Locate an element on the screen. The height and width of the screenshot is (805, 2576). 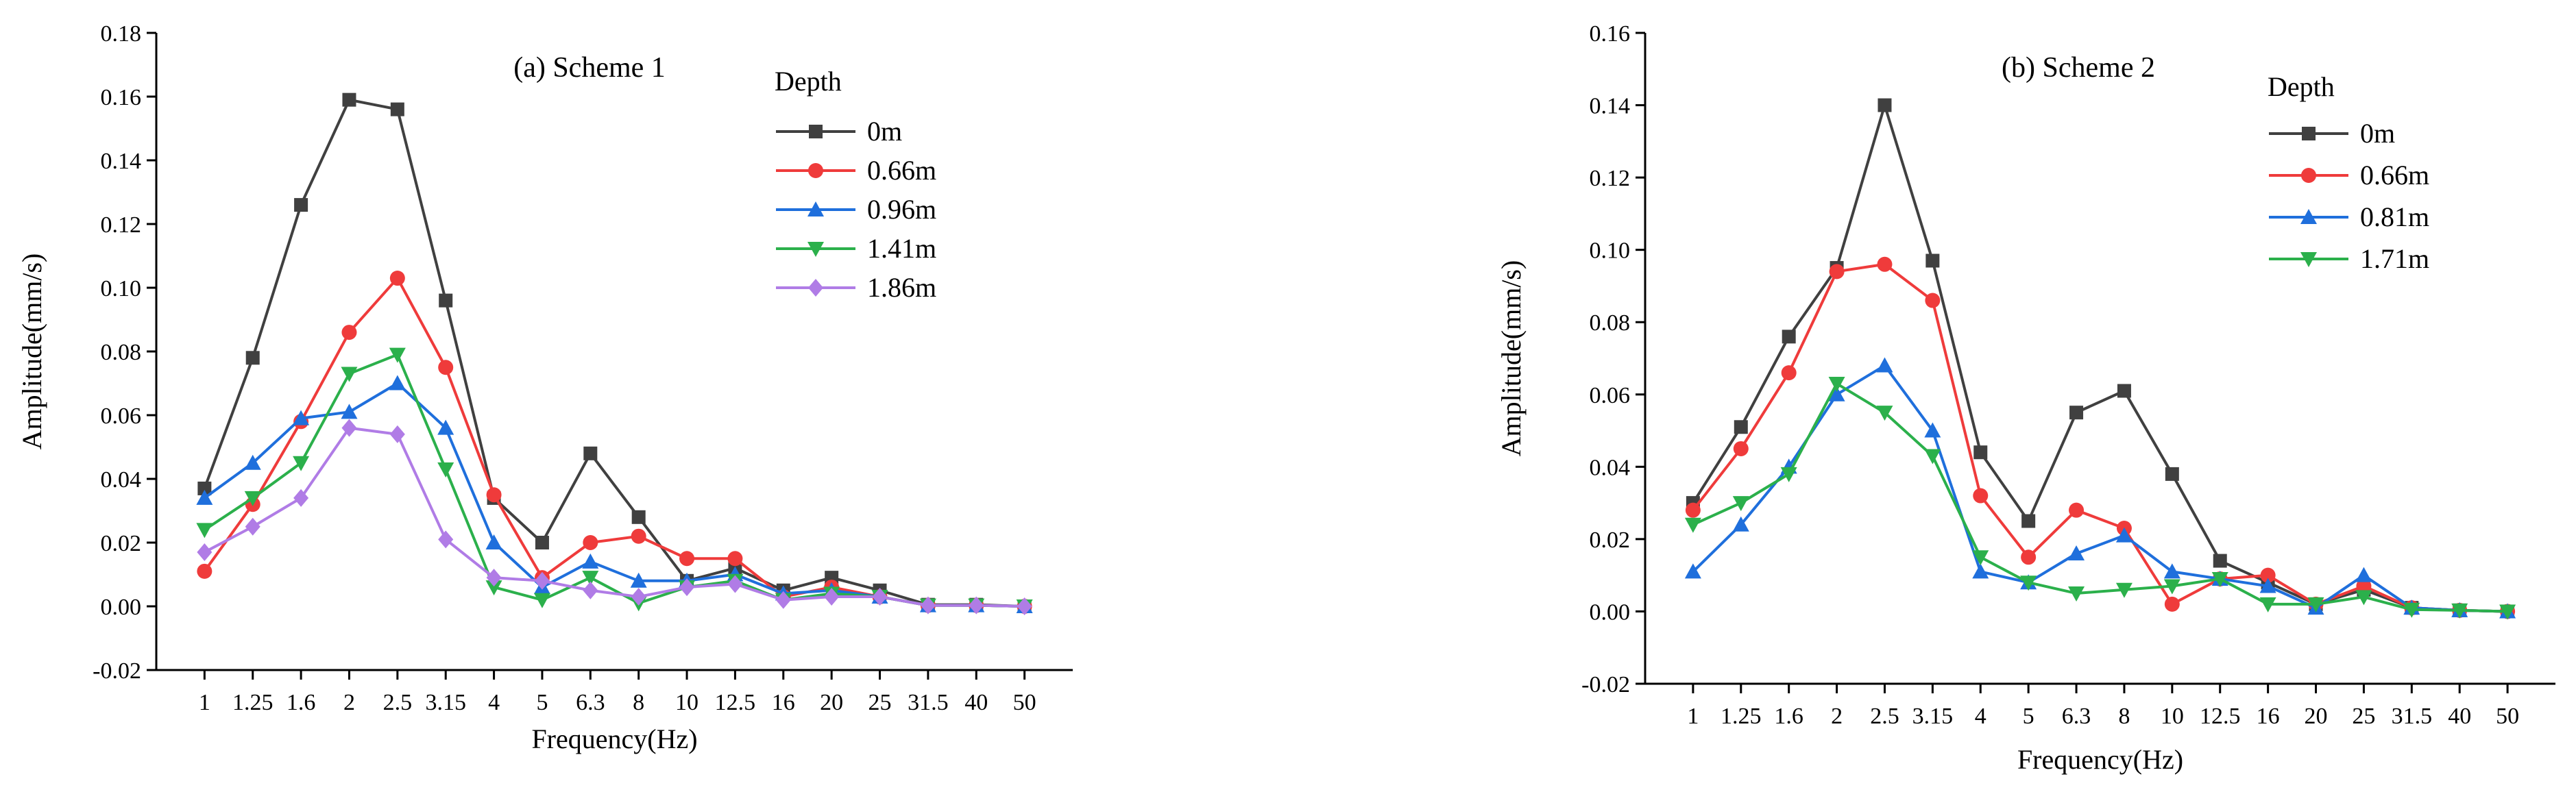
legend-label: 0.66m is located at coordinates (2394, 175).